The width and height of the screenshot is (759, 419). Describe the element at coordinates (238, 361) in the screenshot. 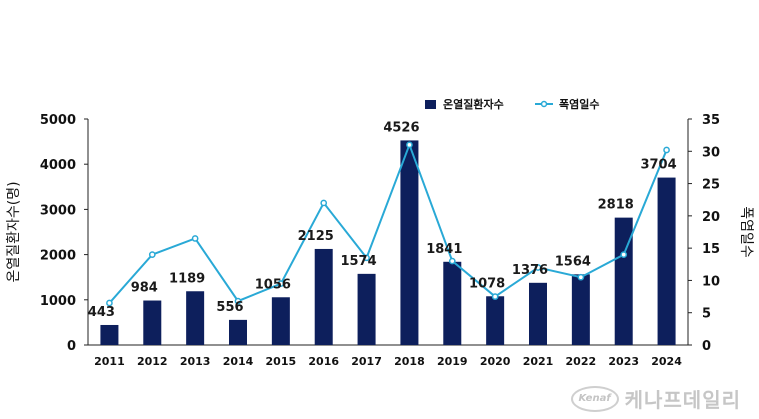

I see `x-tick-label: 2014` at that location.